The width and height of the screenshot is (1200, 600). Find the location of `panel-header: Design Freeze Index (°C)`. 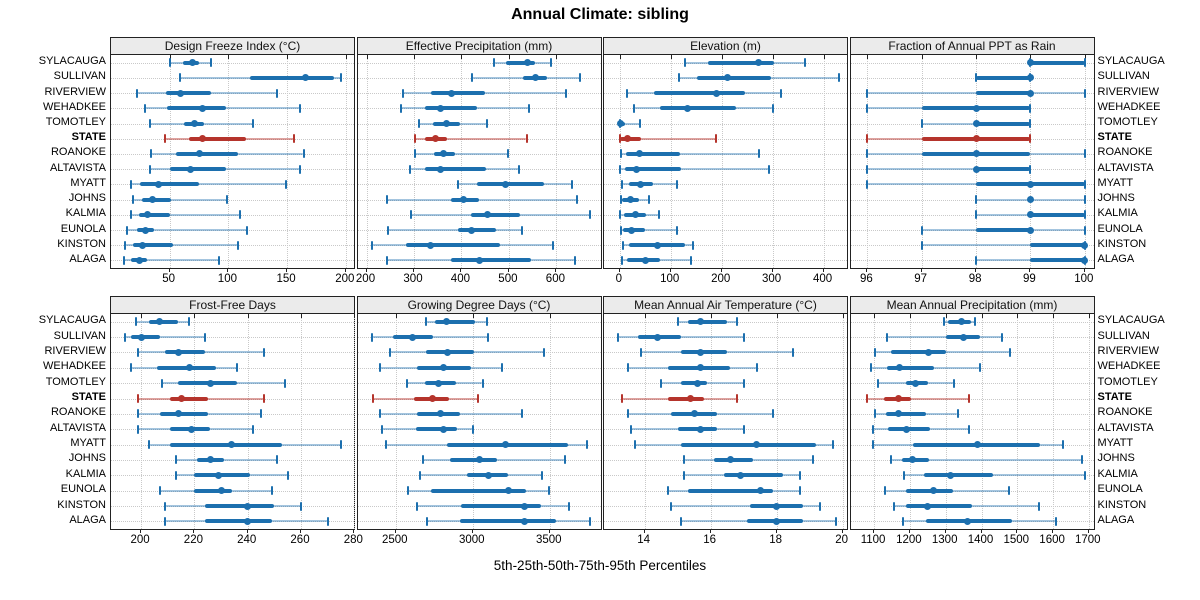

panel-header: Design Freeze Index (°C) is located at coordinates (232, 46).